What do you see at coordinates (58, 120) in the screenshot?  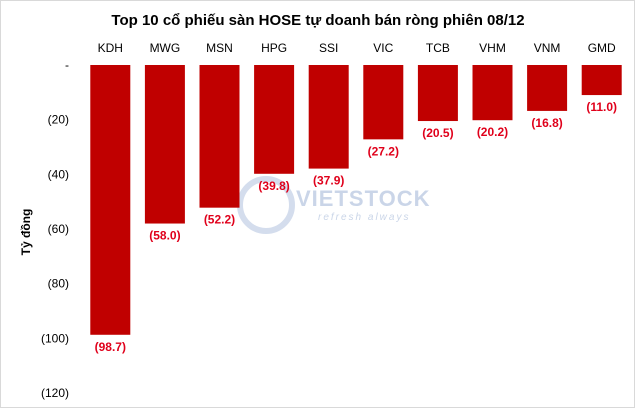 I see `y-tick-label: (20)` at bounding box center [58, 120].